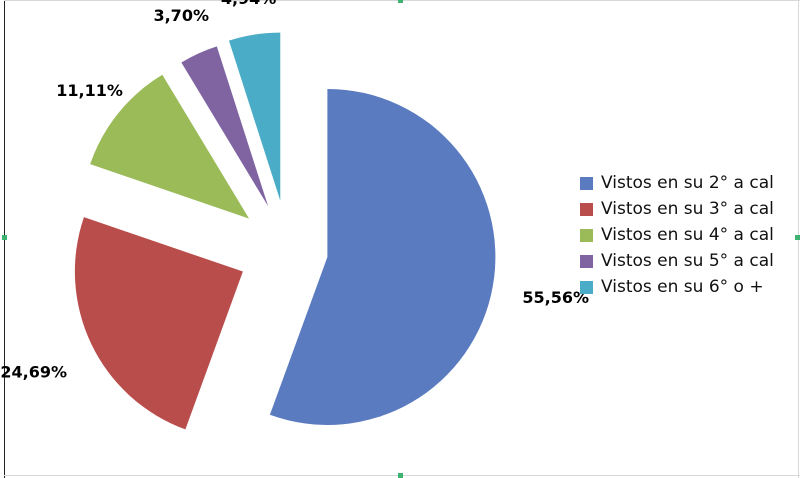  I want to click on legend-item-6: Vistos en su 6° o +, so click(677, 287).